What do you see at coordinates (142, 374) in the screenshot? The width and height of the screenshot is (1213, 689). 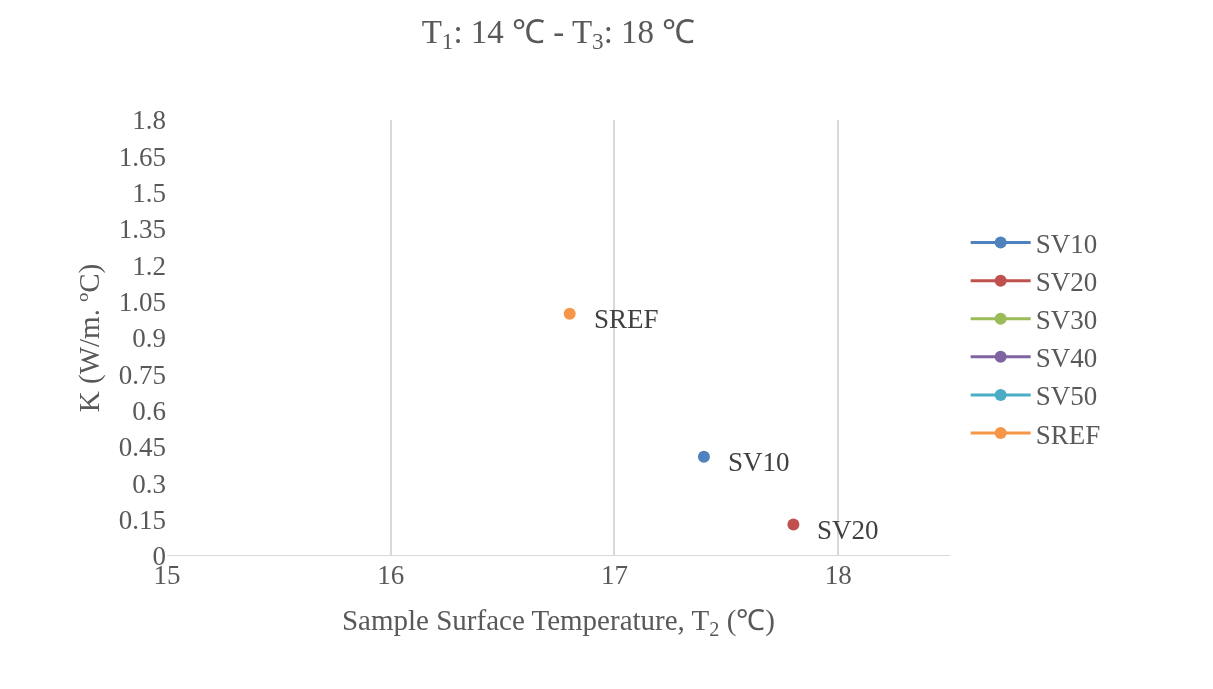 I see `y-tick-label: 0.75` at bounding box center [142, 374].